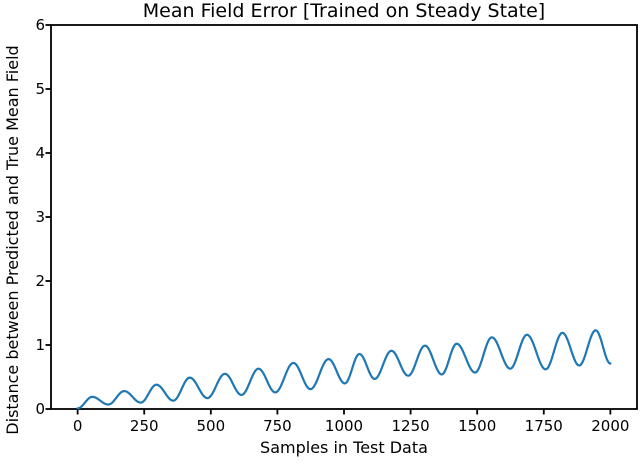  Describe the element at coordinates (40, 25) in the screenshot. I see `y-tick-label: 6` at that location.